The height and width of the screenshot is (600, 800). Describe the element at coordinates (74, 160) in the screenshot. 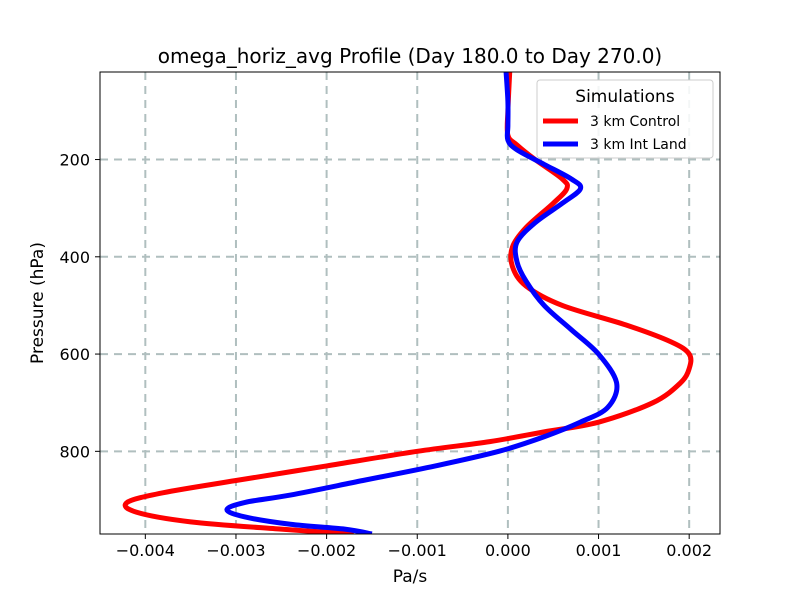

I see `y-tick-label: 200` at that location.